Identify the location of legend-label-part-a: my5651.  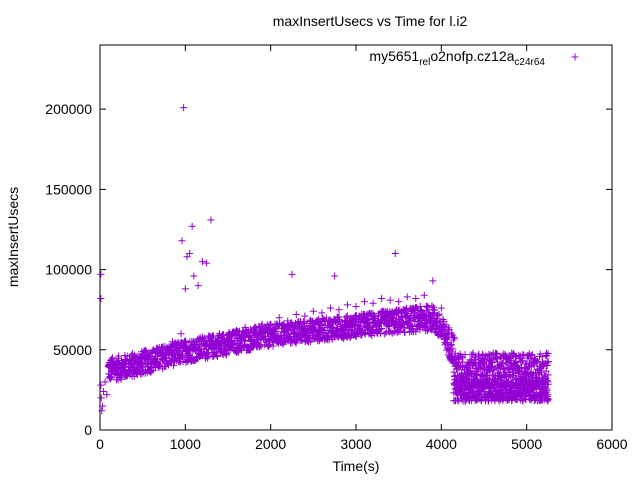
(394, 56).